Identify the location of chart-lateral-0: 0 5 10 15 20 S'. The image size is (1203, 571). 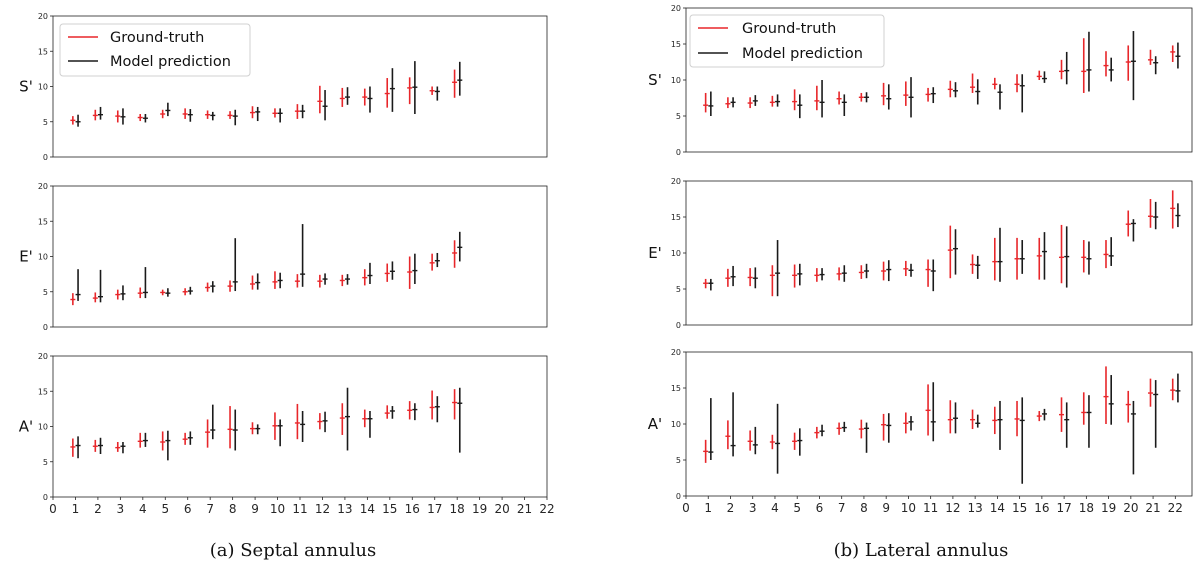
(920, 80).